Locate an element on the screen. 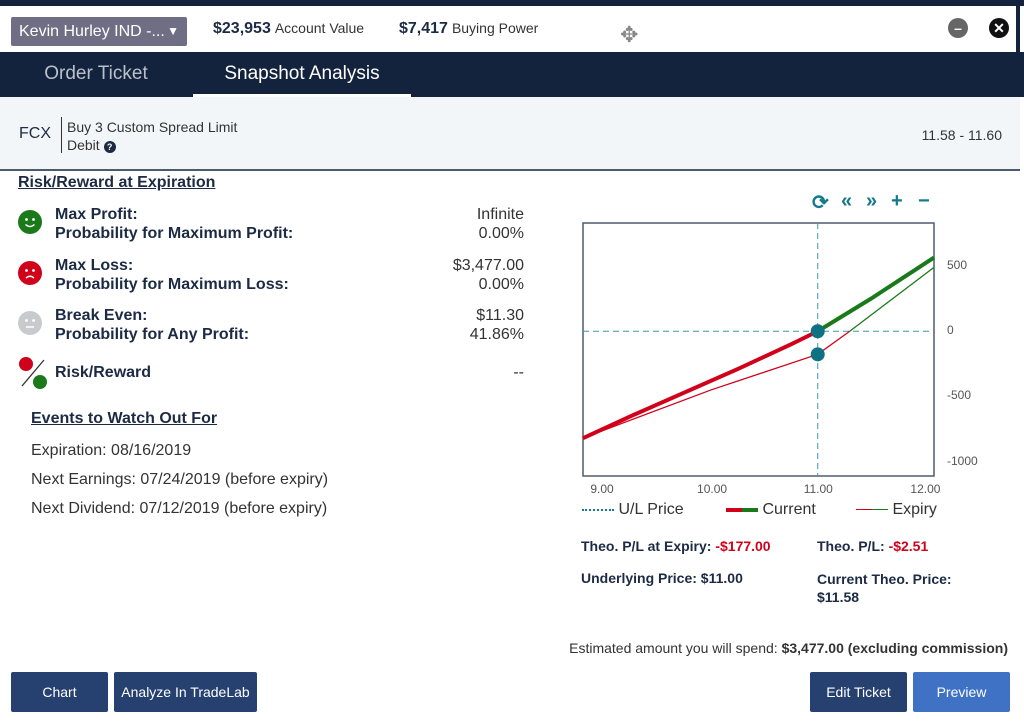 The image size is (1024, 728). events-title: Events to Watch Out For is located at coordinates (124, 418).